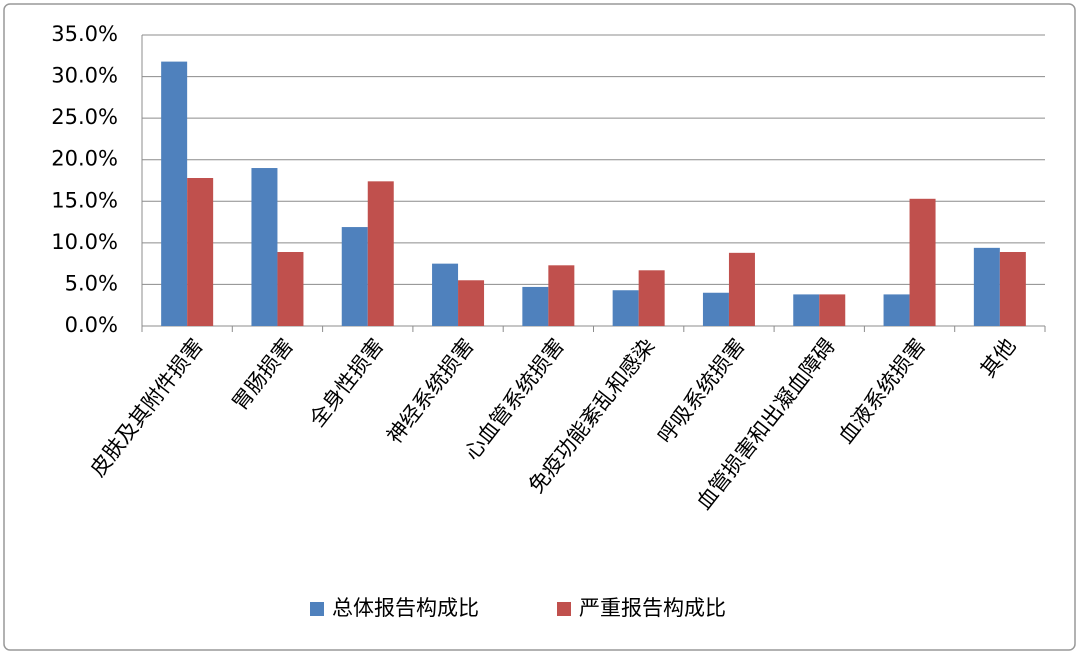  What do you see at coordinates (84, 159) in the screenshot?
I see `y-tick-label: 20.0%` at bounding box center [84, 159].